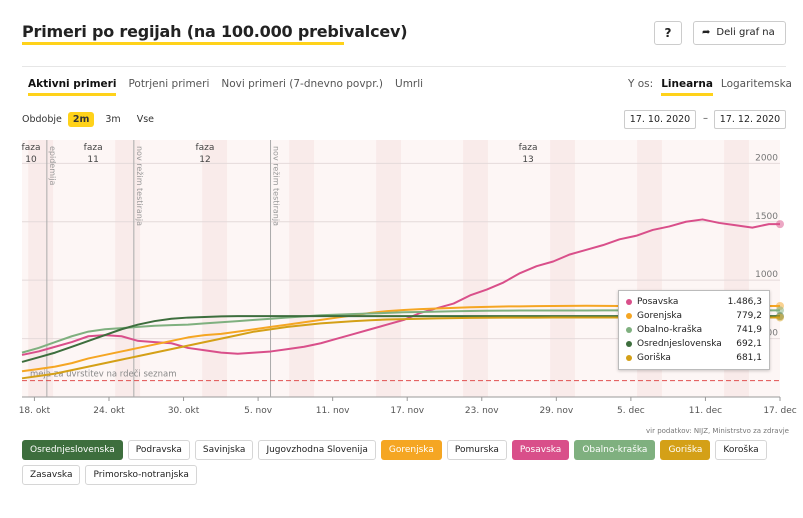  I want to click on tooltip-series-name: Osrednjeslovenska, so click(679, 344).